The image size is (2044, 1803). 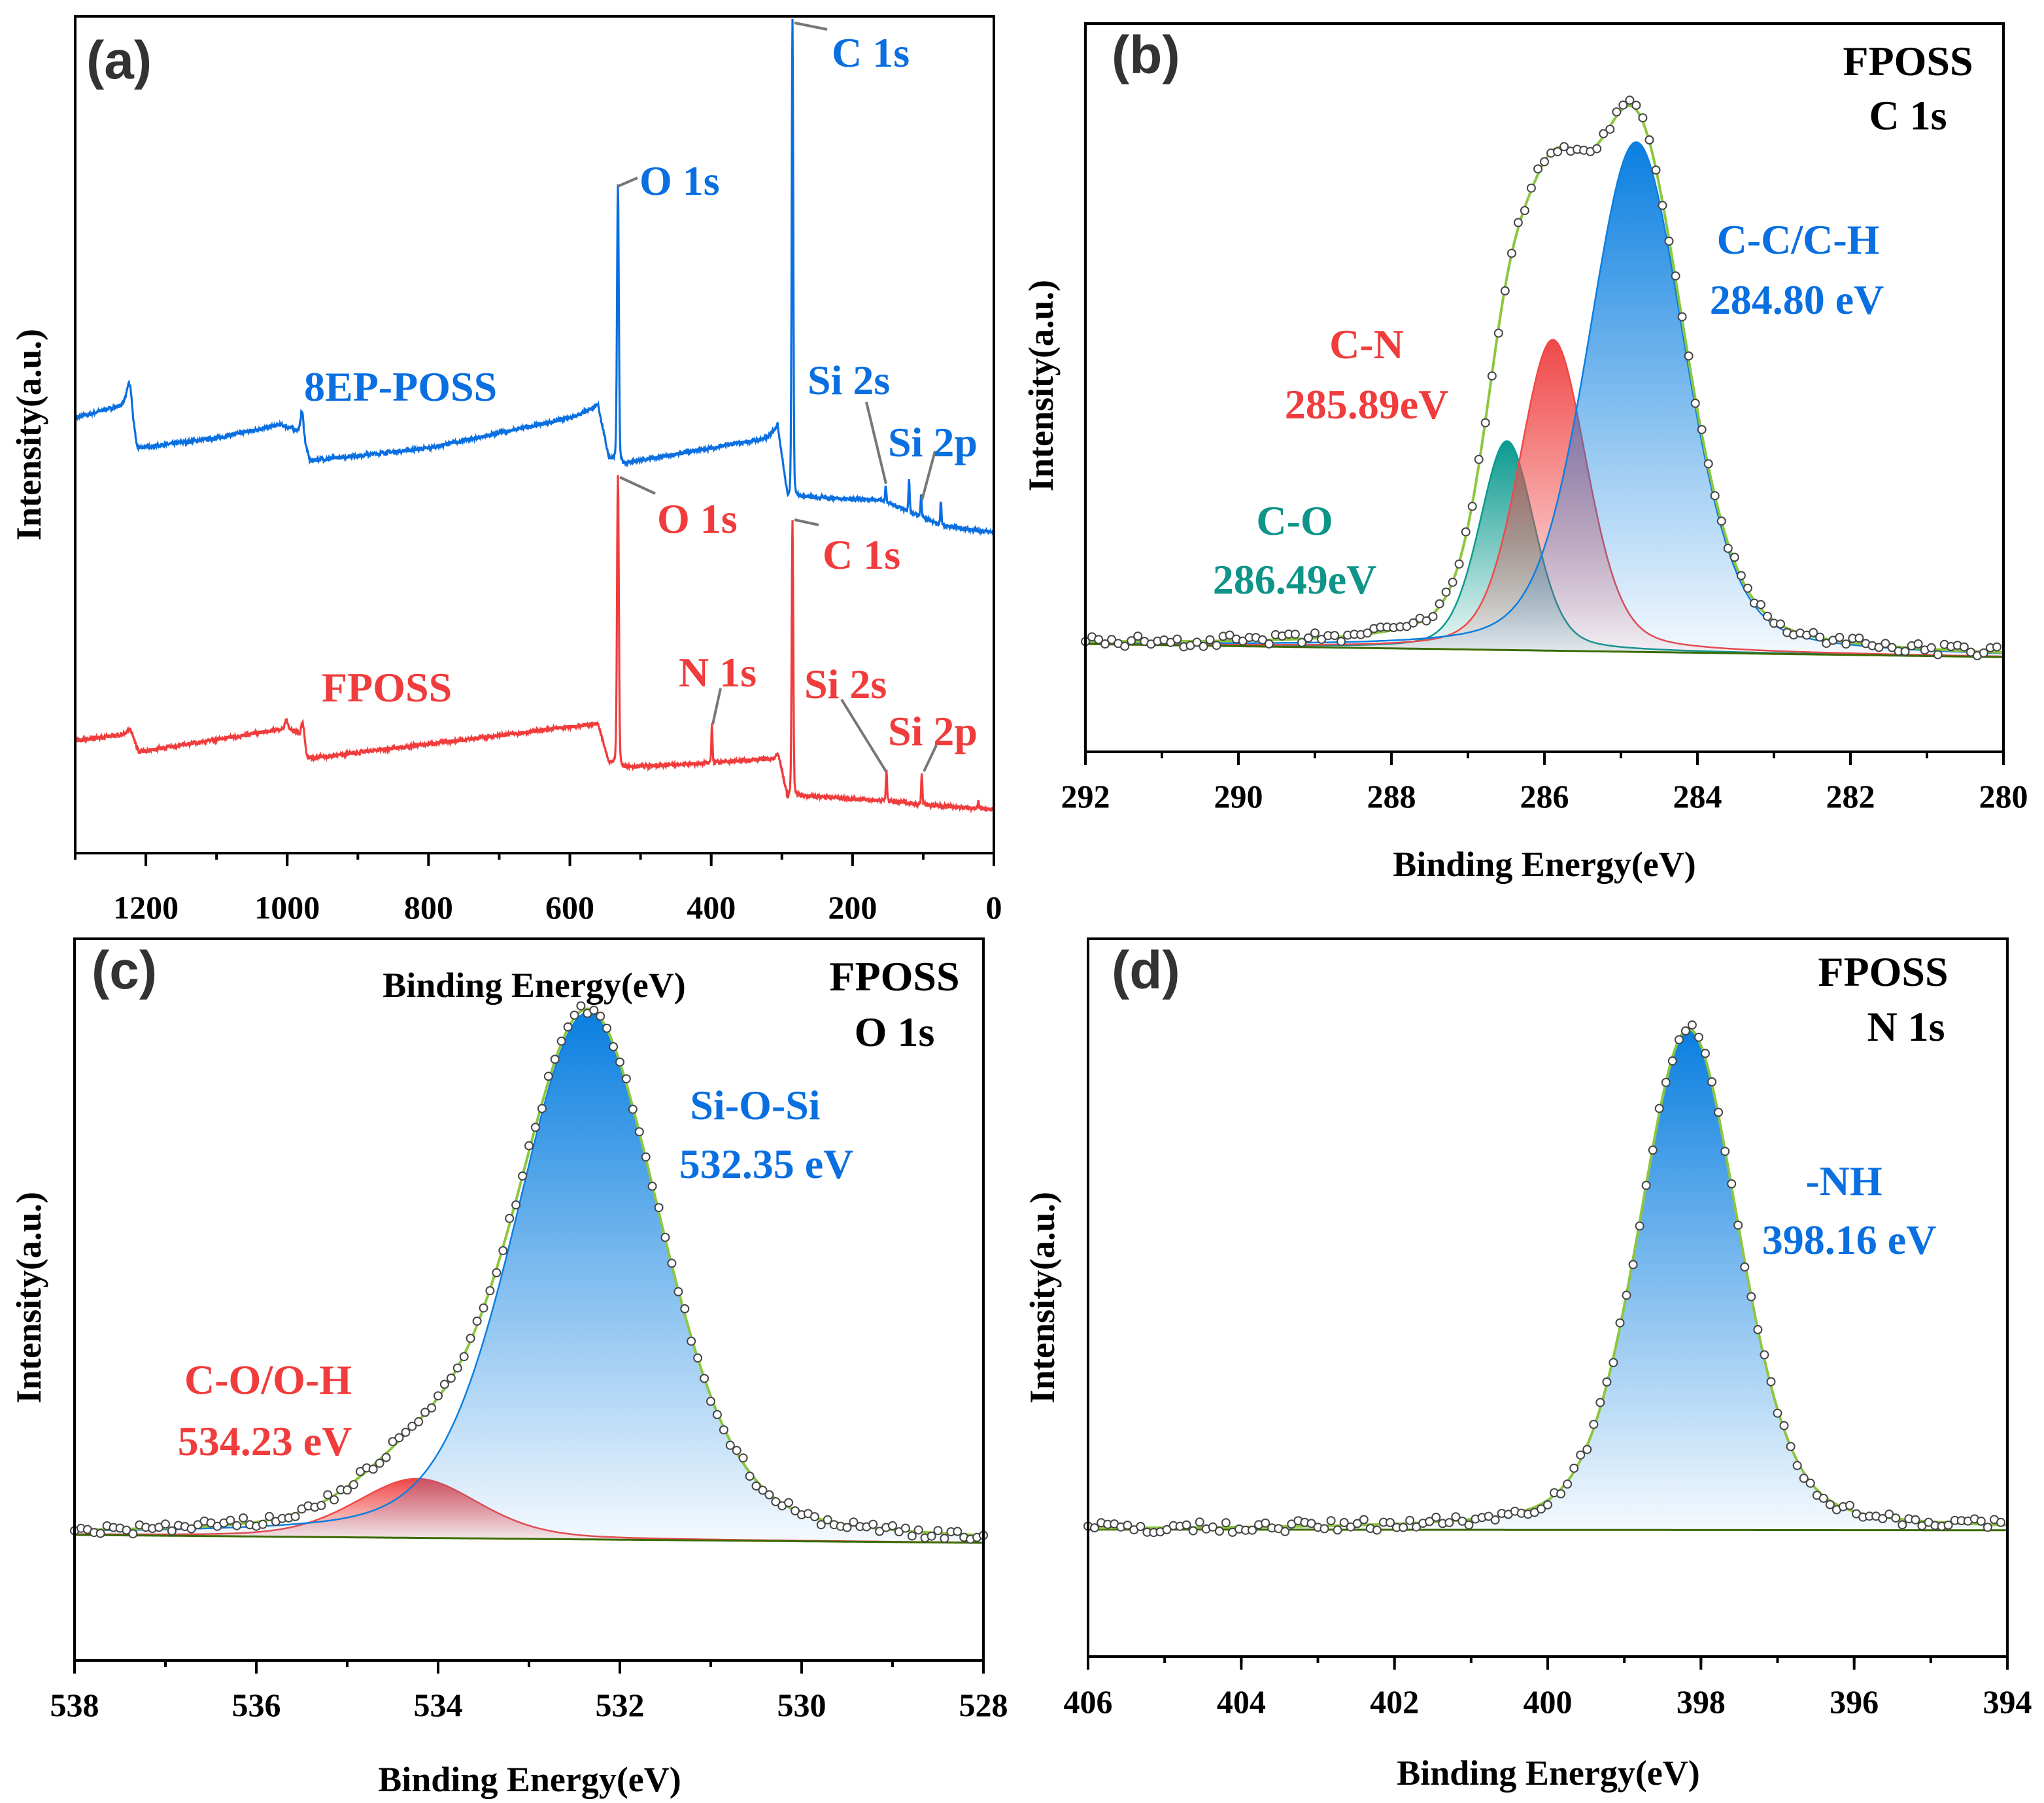 What do you see at coordinates (1239, 797) in the screenshot?
I see `x-tick-label: 290` at bounding box center [1239, 797].